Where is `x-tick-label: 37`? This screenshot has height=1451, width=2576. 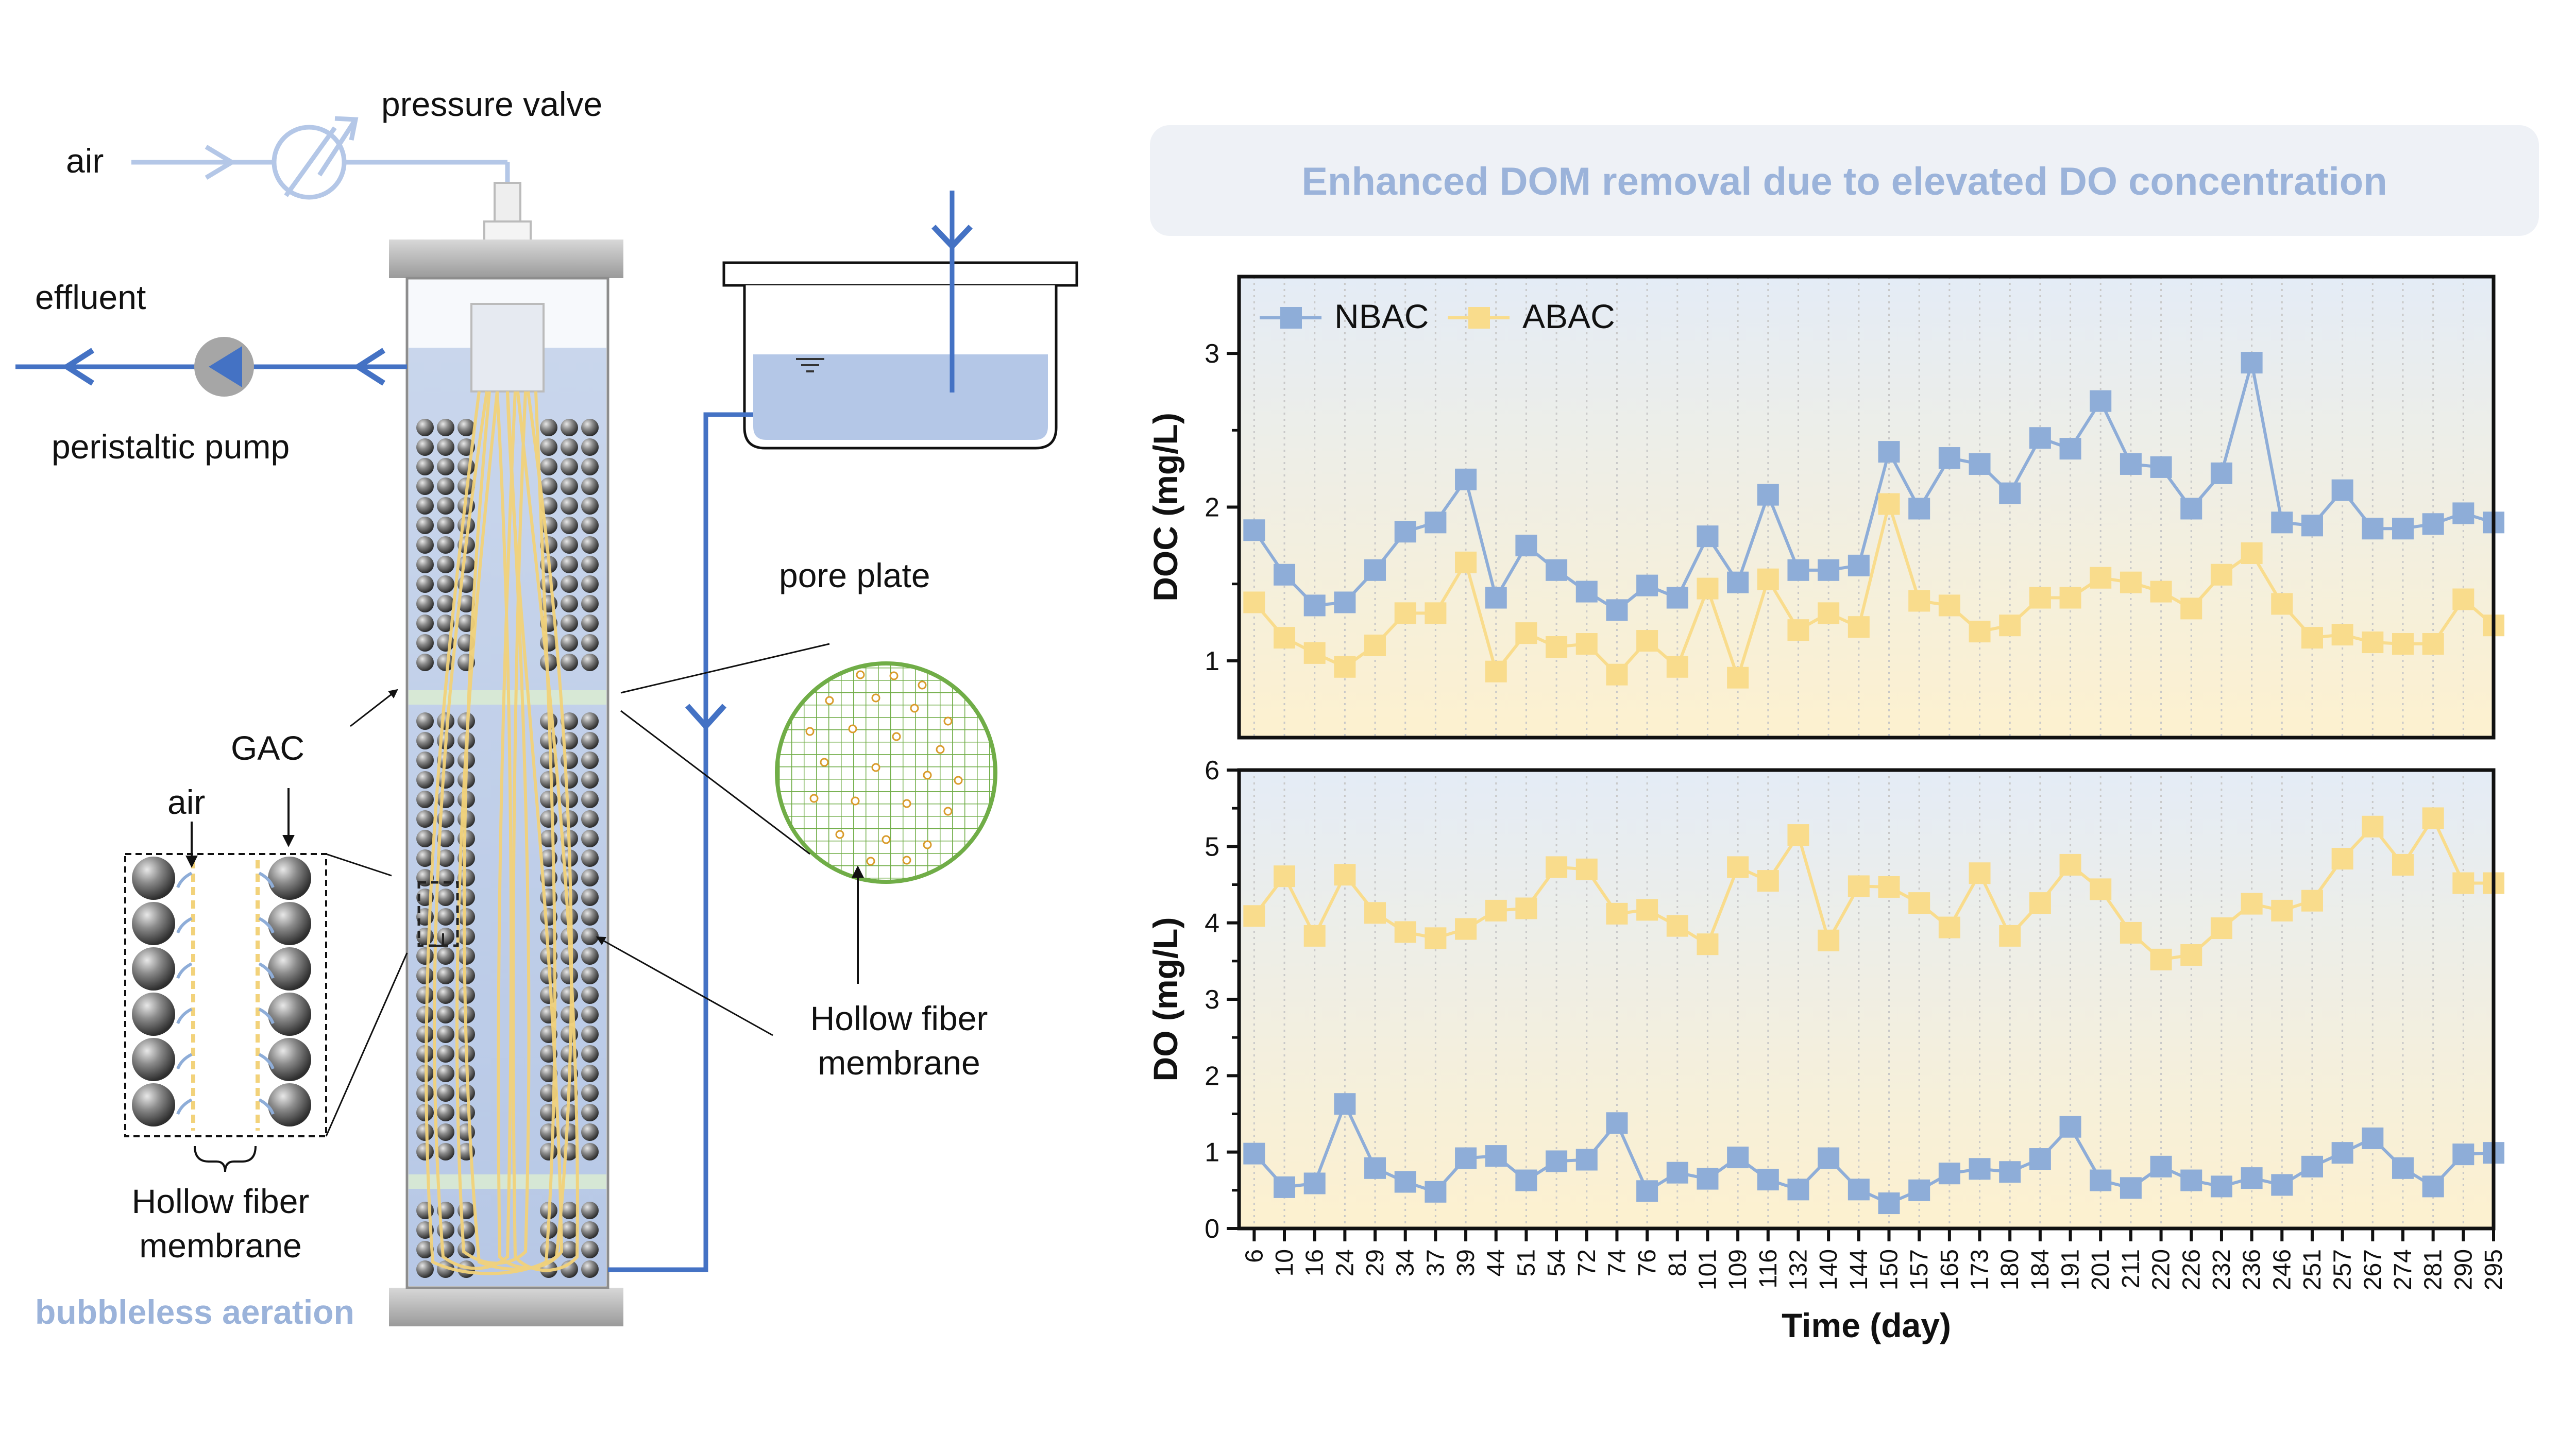
x-tick-label: 37 is located at coordinates (1435, 1262).